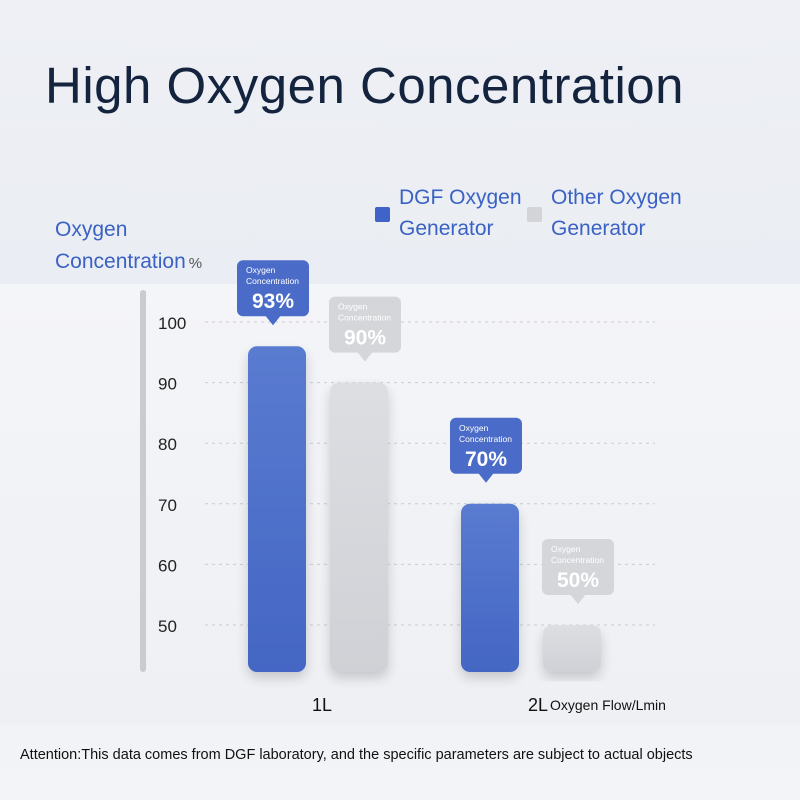  I want to click on legend-swatch-other, so click(534, 214).